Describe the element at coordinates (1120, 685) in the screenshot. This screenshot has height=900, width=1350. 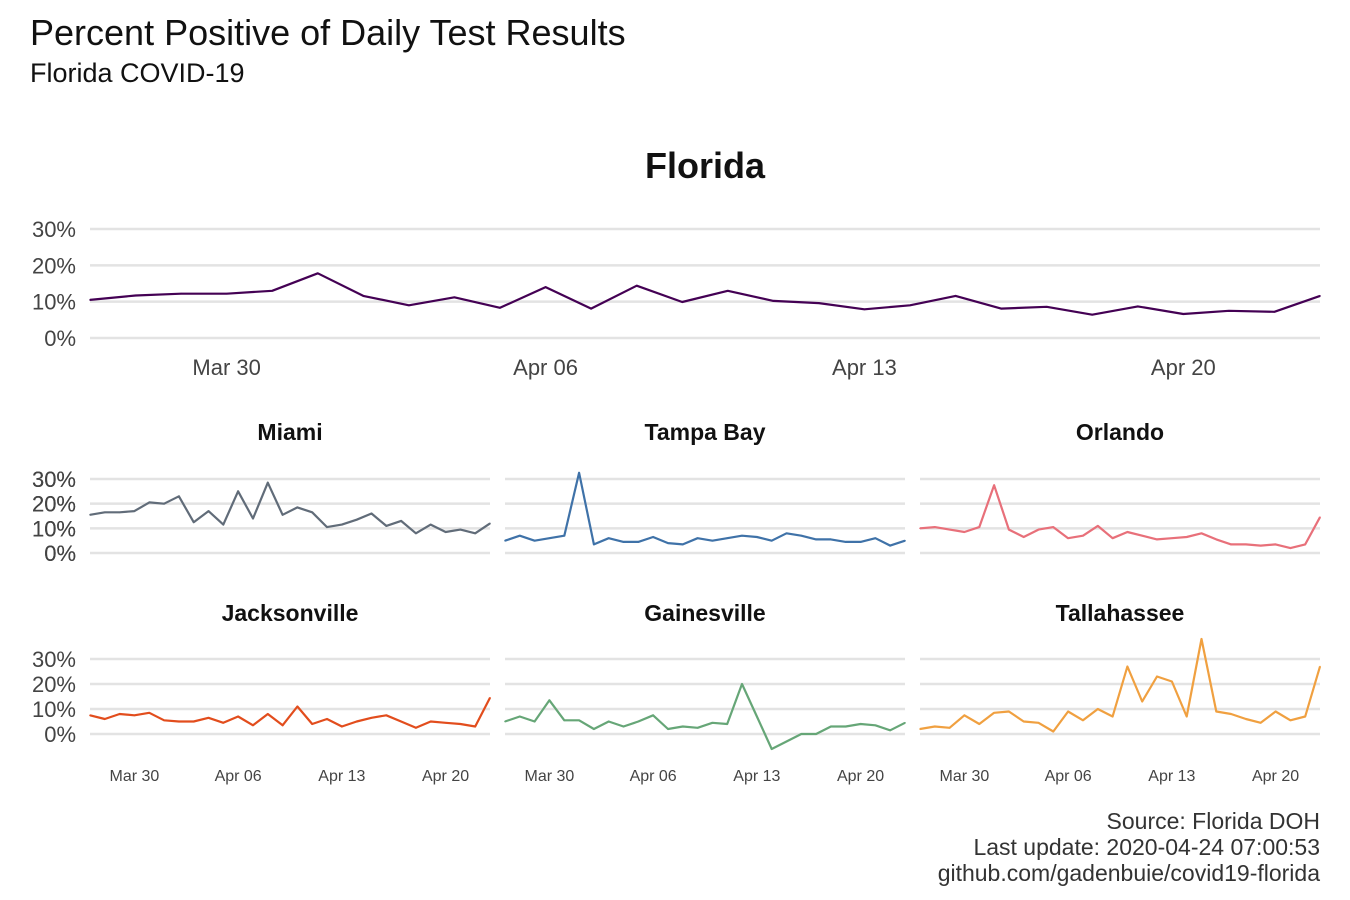
I see `series-line-tallahassee` at that location.